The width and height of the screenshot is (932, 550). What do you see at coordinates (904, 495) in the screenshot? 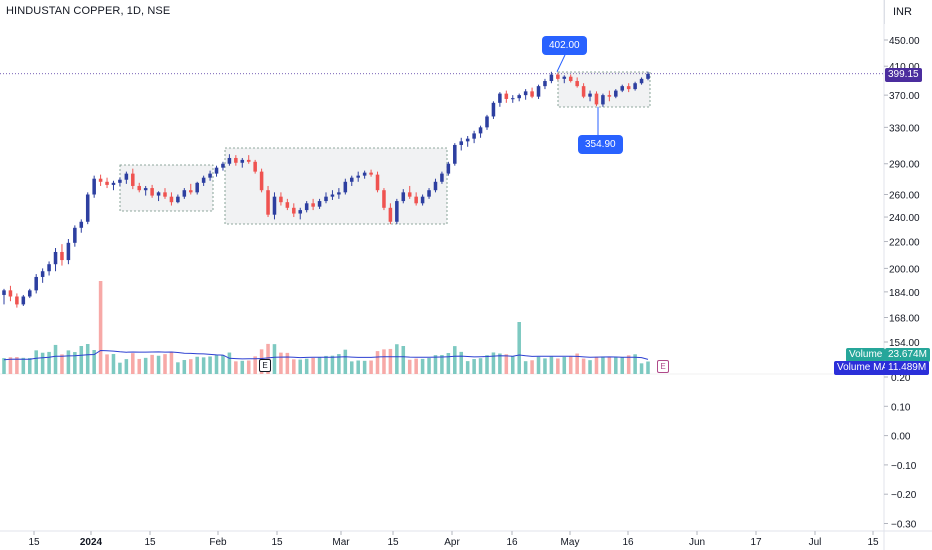
I see `volume-tick-label: −0.20` at bounding box center [904, 495].